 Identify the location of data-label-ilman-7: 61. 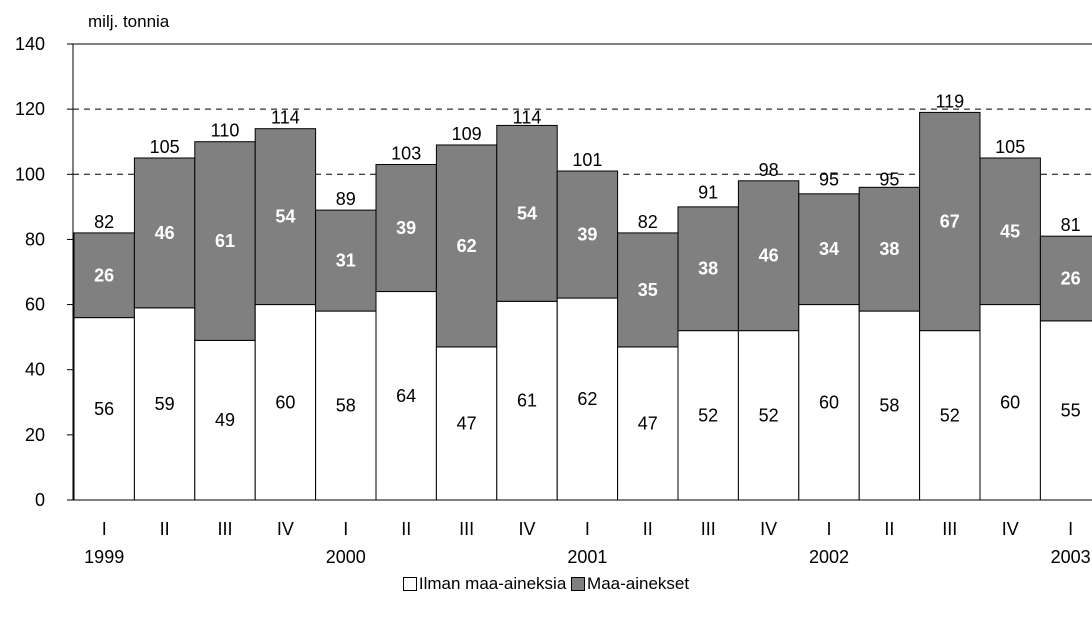
(527, 401).